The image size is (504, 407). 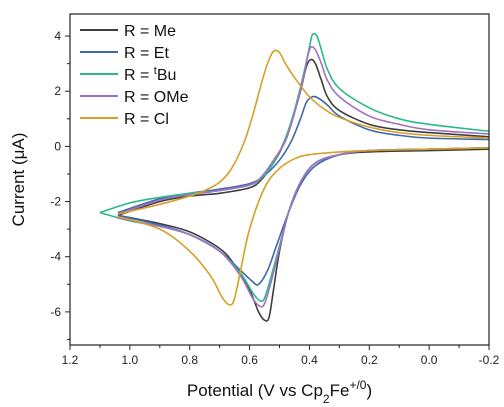 I want to click on legend-item: R = Et, so click(x=124, y=53).